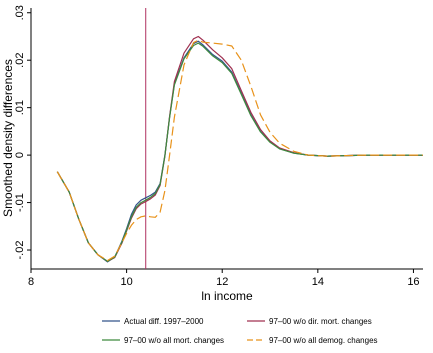 This screenshot has height=353, width=433. Describe the element at coordinates (20, 202) in the screenshot. I see `y-tick-label: -.01` at that location.